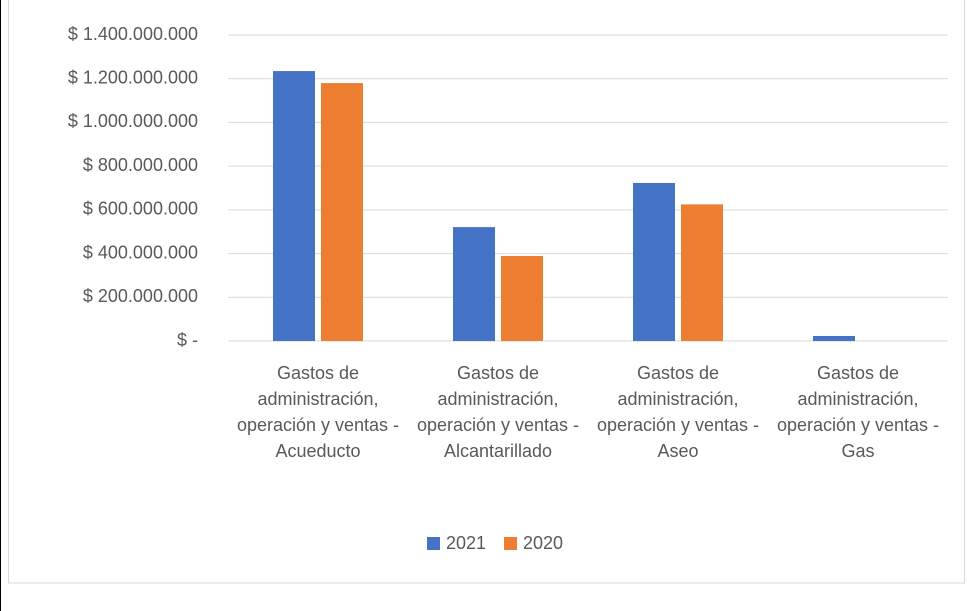 Image resolution: width=975 pixels, height=611 pixels. What do you see at coordinates (140, 296) in the screenshot?
I see `y-tick-label: $ 200.000.000` at bounding box center [140, 296].